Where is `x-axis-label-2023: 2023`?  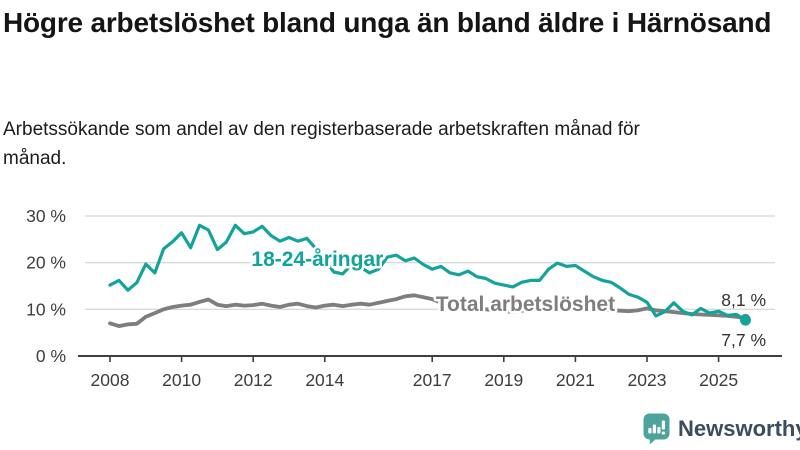
x-axis-label-2023: 2023 is located at coordinates (647, 380).